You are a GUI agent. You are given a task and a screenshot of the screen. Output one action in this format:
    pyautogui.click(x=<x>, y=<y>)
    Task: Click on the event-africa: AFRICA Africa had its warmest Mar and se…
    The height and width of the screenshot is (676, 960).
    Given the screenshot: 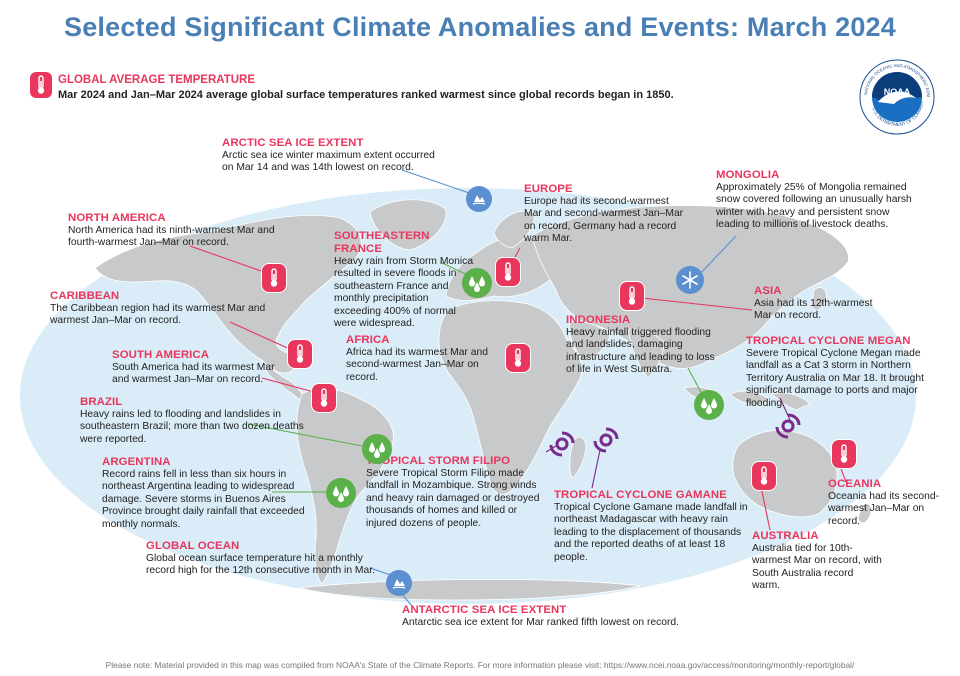 What is the action you would take?
    pyautogui.click(x=420, y=359)
    